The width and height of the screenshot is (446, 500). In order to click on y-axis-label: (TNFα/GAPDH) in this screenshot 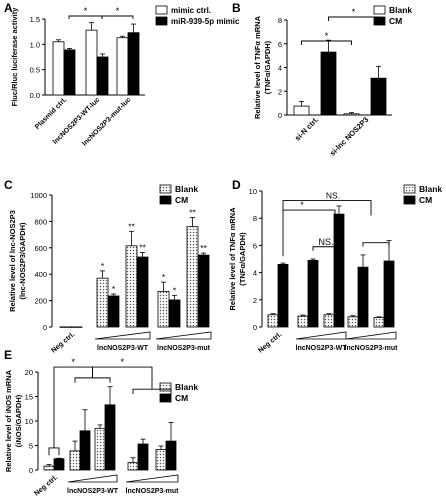, I will do `click(267, 67)`.